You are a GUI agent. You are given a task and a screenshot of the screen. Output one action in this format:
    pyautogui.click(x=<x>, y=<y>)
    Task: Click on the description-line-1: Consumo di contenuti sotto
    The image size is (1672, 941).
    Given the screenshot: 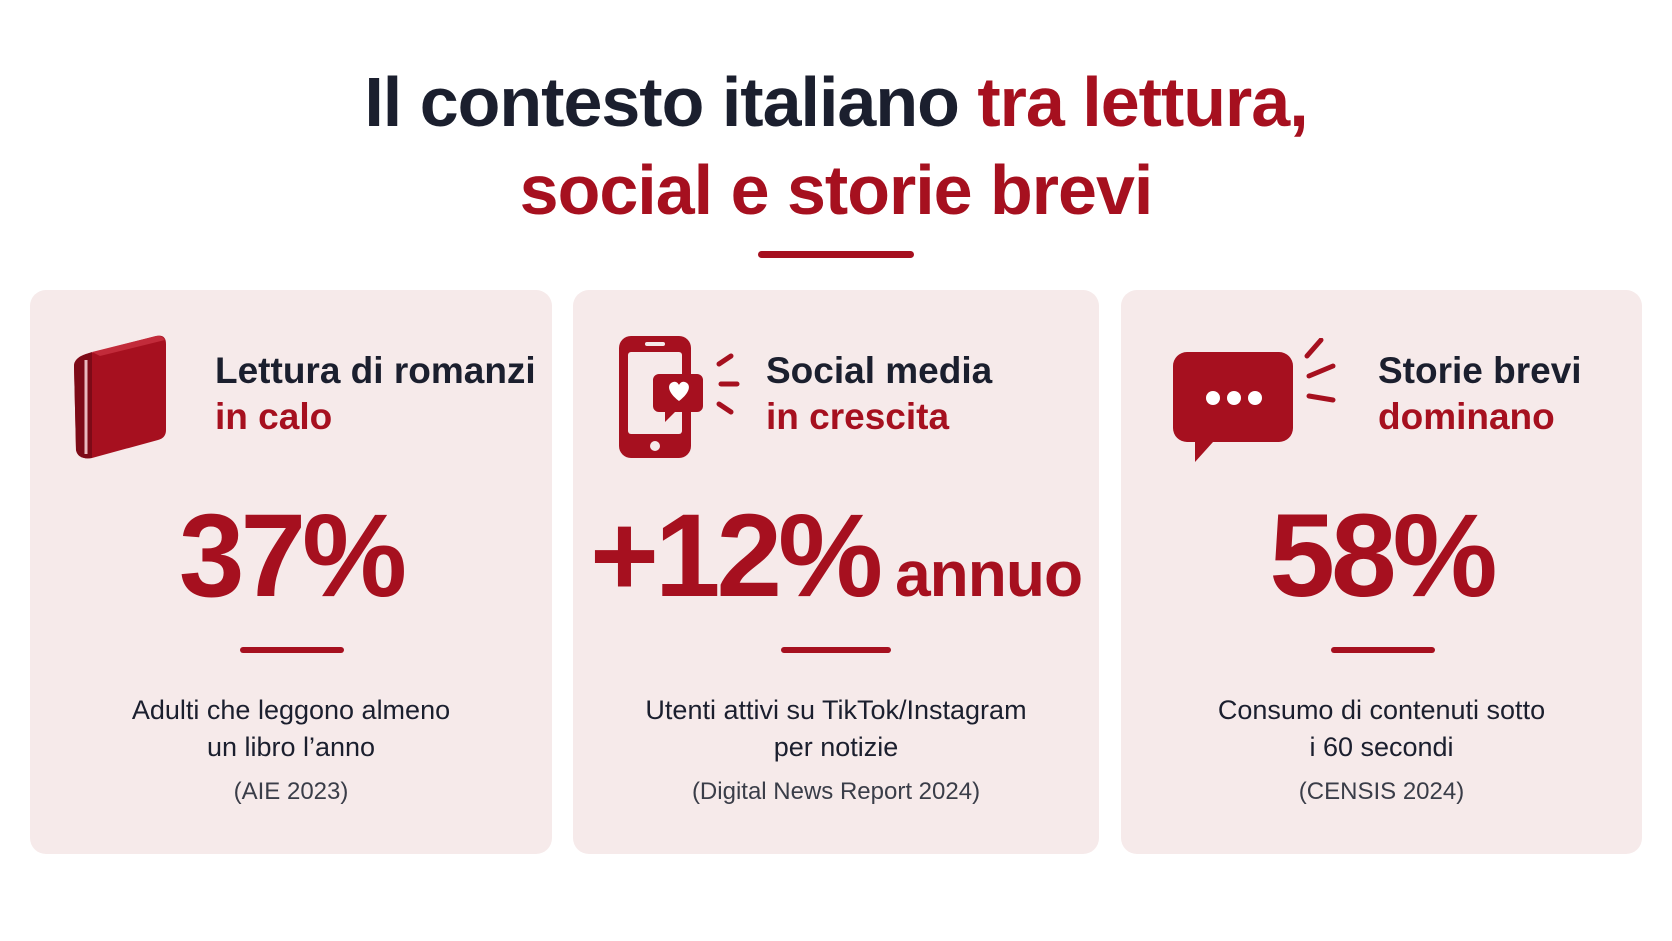 What is the action you would take?
    pyautogui.click(x=1381, y=710)
    